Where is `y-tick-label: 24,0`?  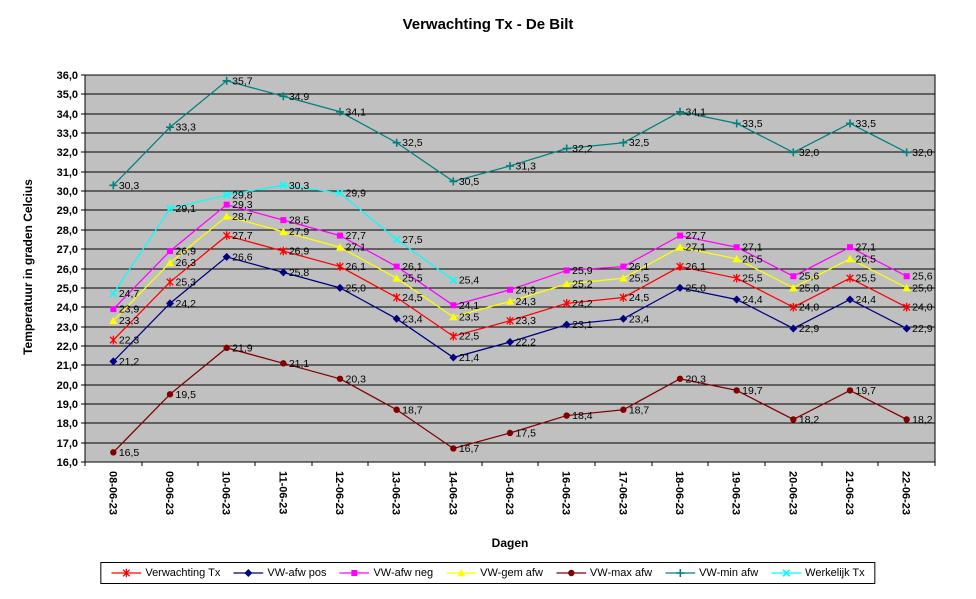 y-tick-label: 24,0 is located at coordinates (67, 308).